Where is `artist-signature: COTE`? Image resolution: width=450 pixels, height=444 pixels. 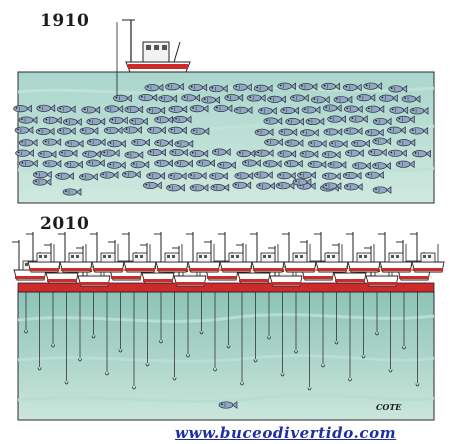 artist-signature: COTE is located at coordinates (389, 407).